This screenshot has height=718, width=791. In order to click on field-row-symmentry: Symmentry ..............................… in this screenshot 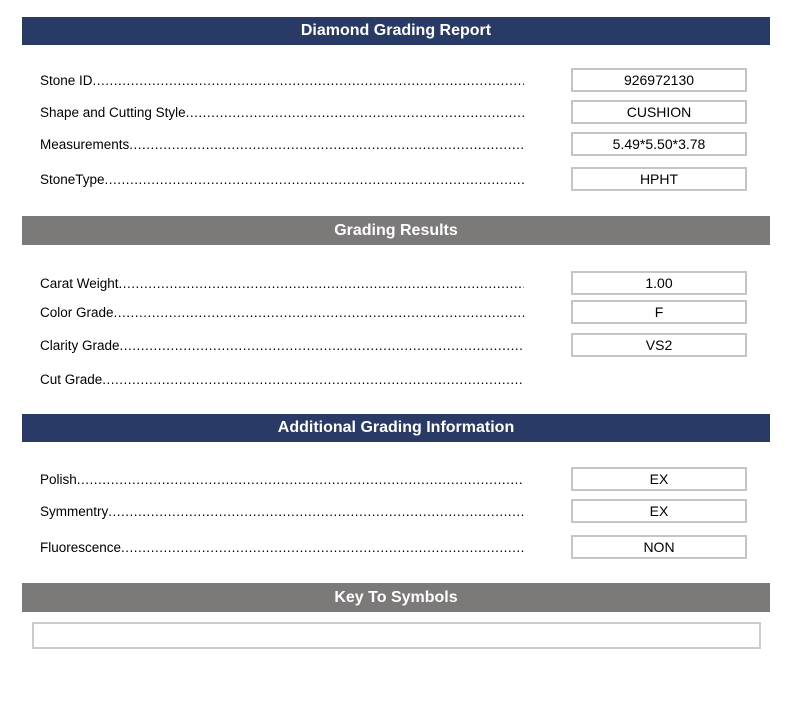, I will do `click(393, 511)`.